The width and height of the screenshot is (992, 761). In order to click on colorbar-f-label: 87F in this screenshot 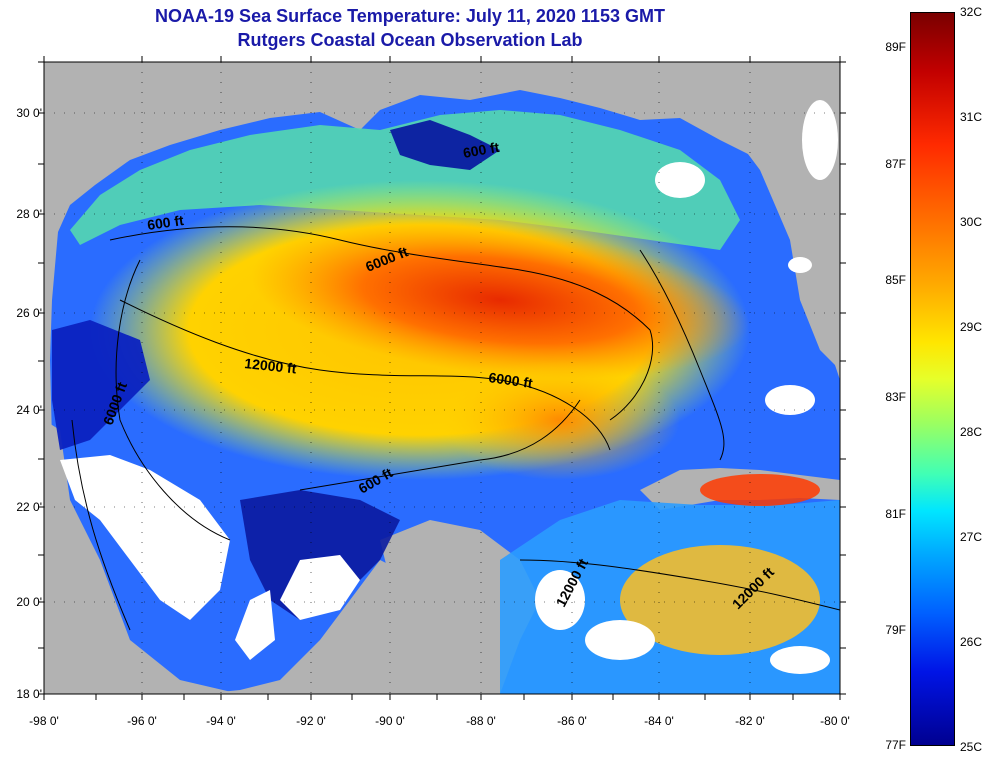, I will do `click(895, 164)`.